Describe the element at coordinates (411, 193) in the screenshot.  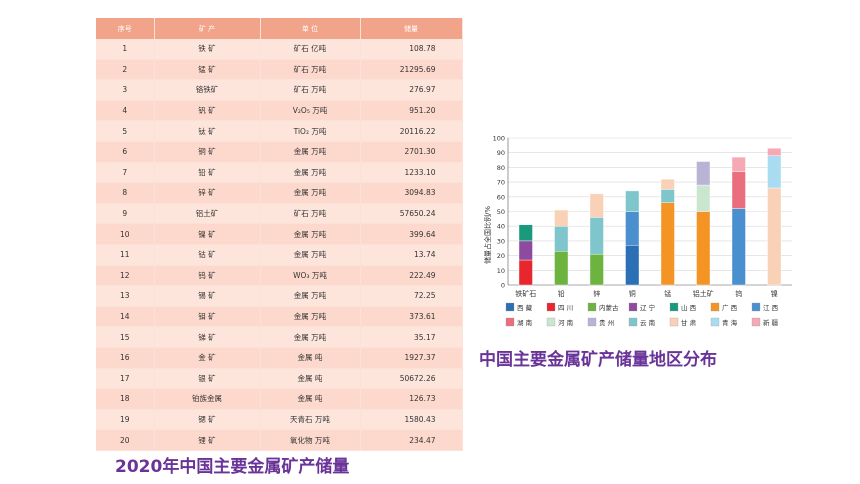
I see `cell-reserve: 3094.83` at that location.